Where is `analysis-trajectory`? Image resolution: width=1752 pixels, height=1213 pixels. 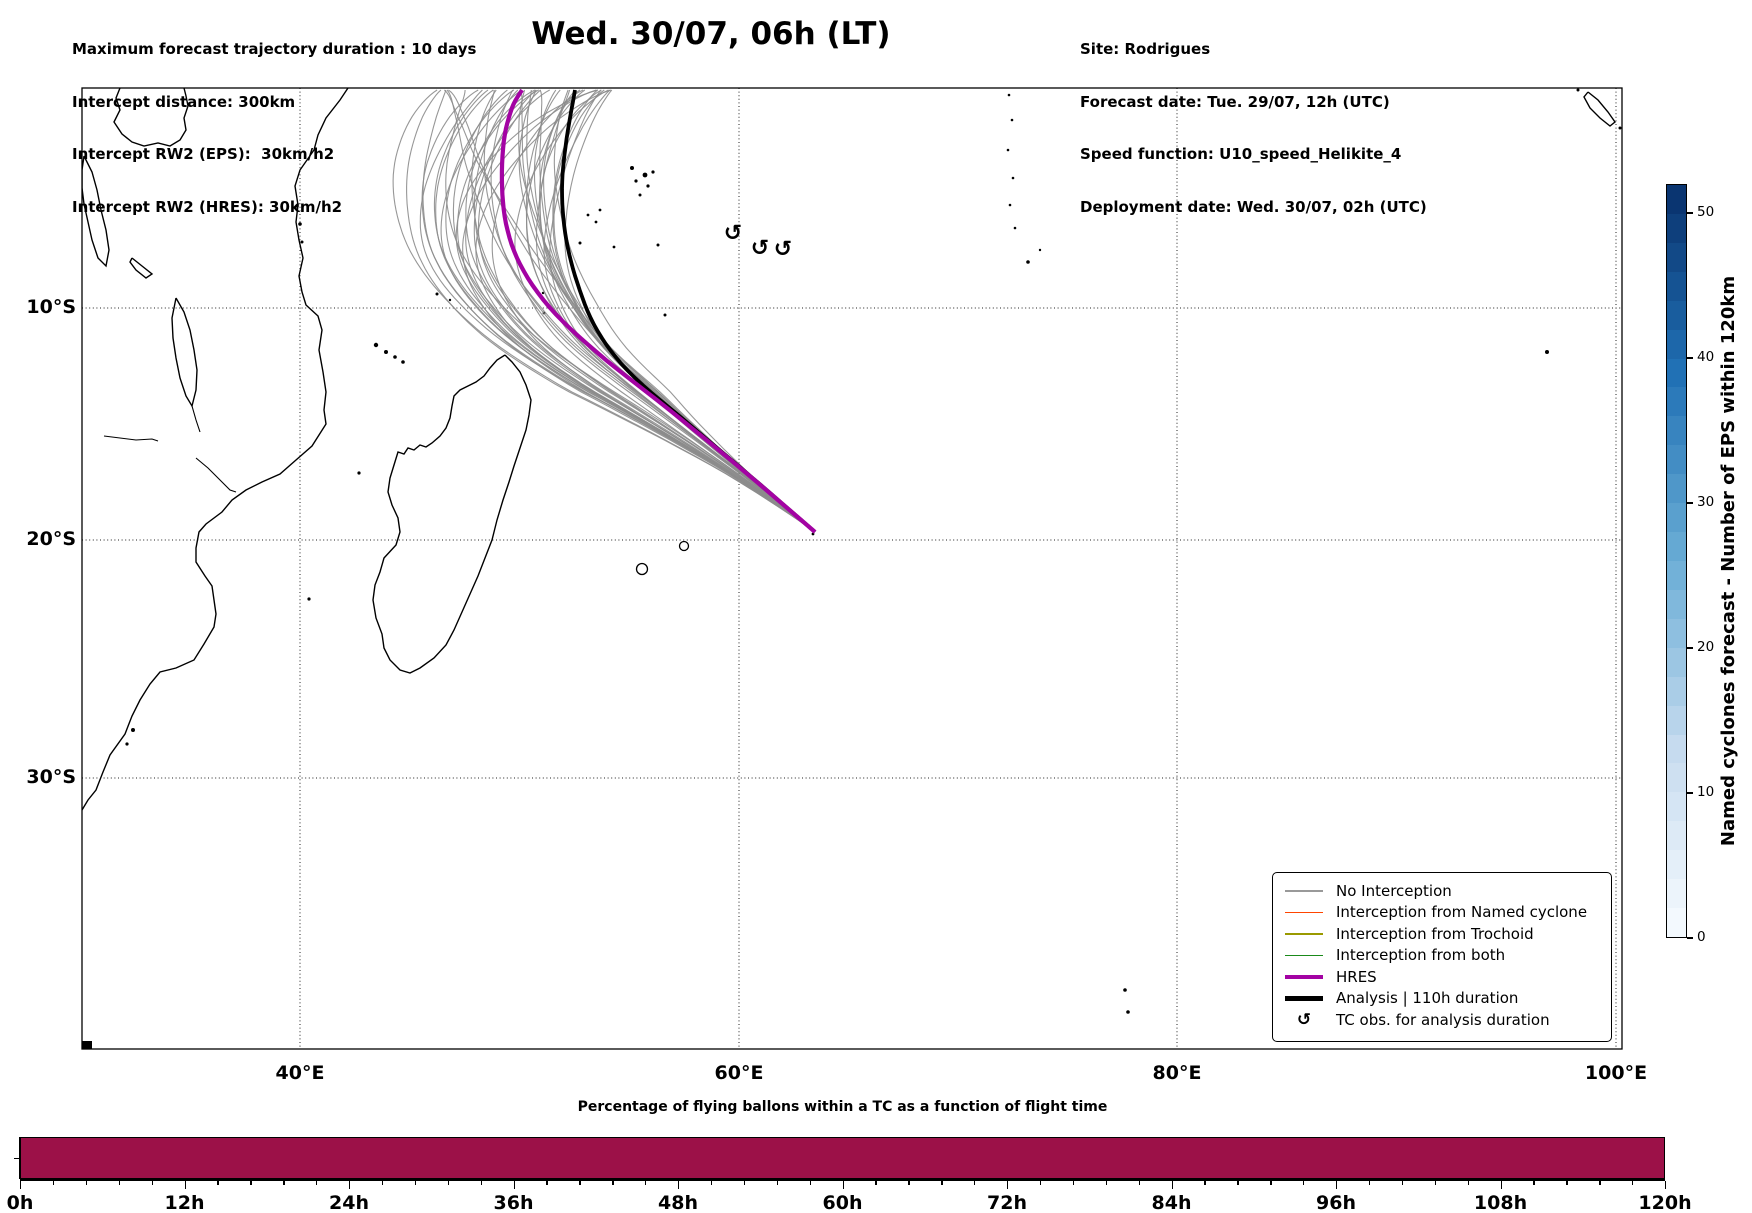 analysis-trajectory is located at coordinates (688, 311).